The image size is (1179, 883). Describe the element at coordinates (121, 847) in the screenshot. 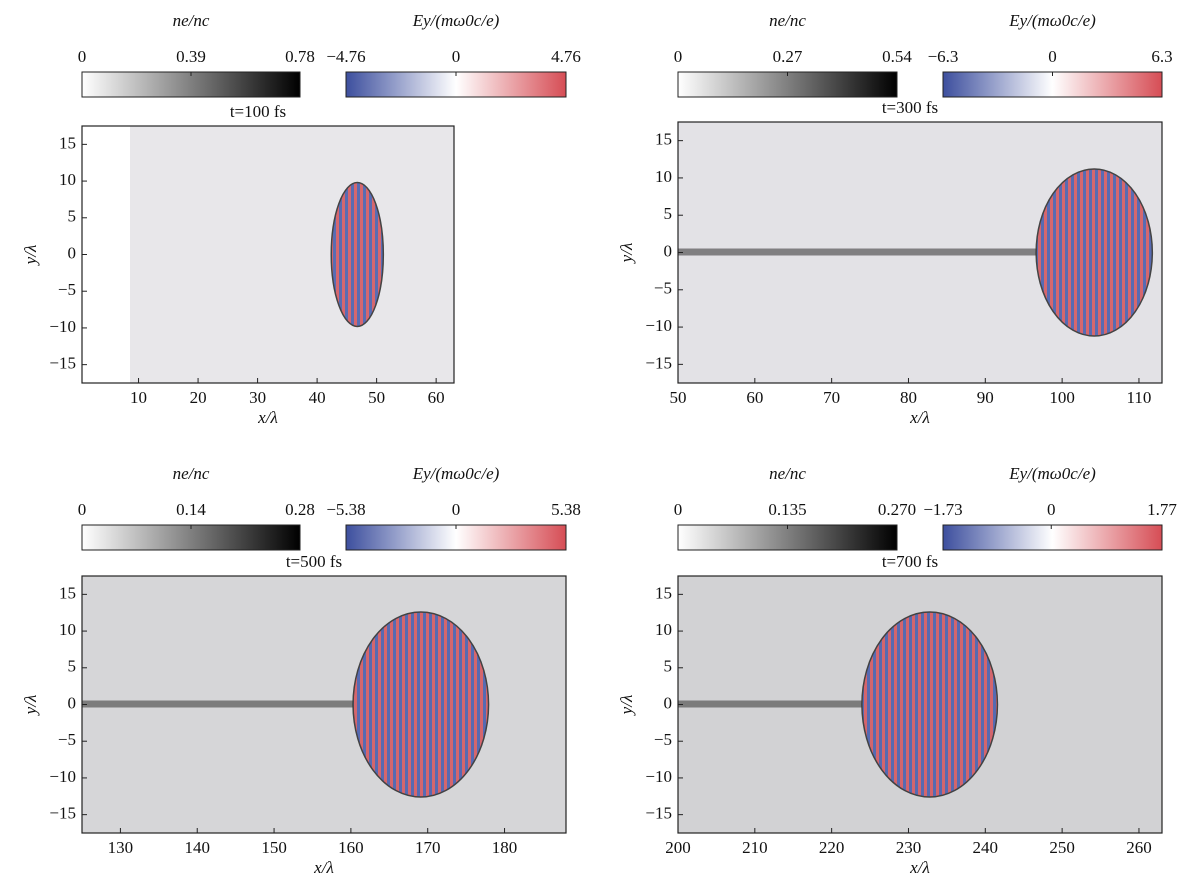

I see `x-tick-label: 130` at that location.